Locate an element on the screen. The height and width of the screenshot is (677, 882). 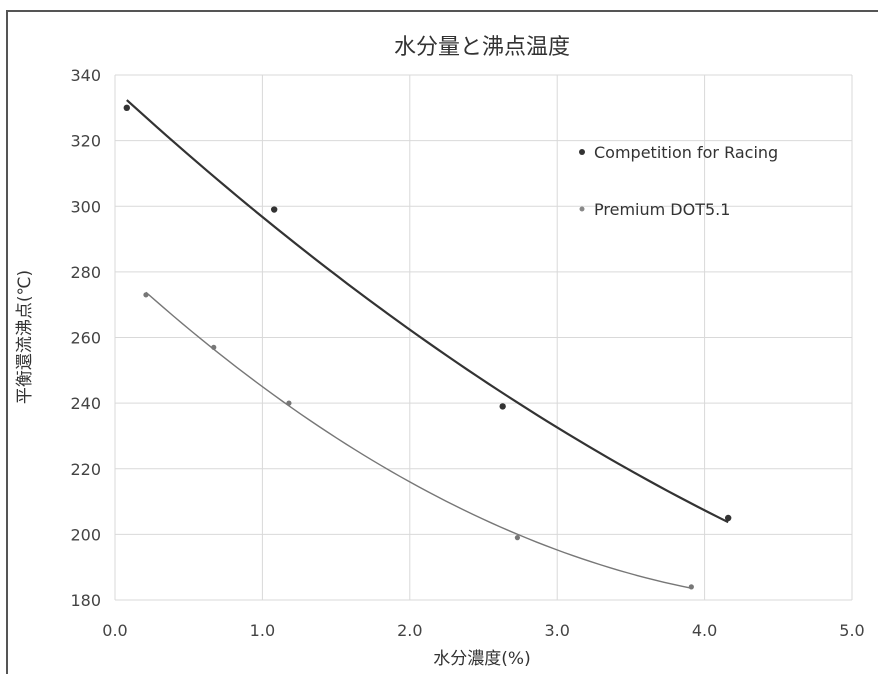
x-tick-label: 4.0 is located at coordinates (704, 630).